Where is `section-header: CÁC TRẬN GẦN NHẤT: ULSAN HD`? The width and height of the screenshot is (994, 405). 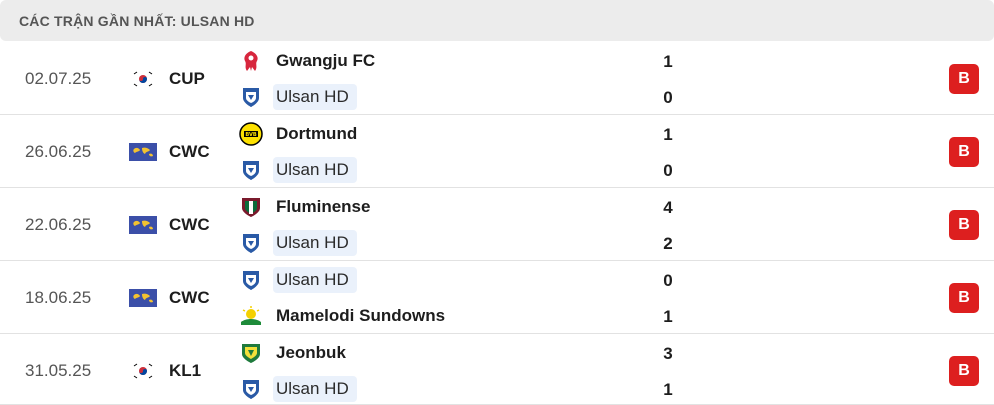
section-header: CÁC TRẬN GẦN NHẤT: ULSAN HD is located at coordinates (497, 20).